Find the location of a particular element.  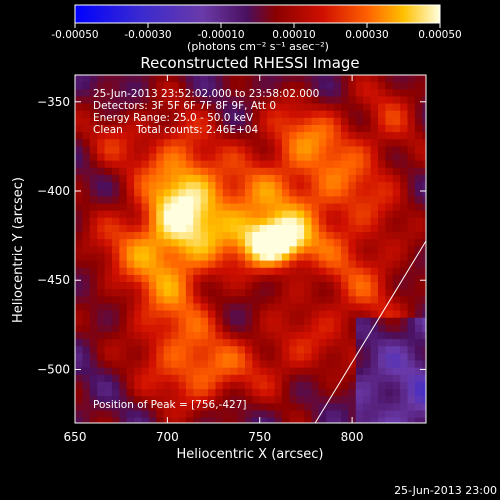

annotation-time-range: 25-Jun-2013 23:52:02.000 to 23:58:02.000 is located at coordinates (206, 94).